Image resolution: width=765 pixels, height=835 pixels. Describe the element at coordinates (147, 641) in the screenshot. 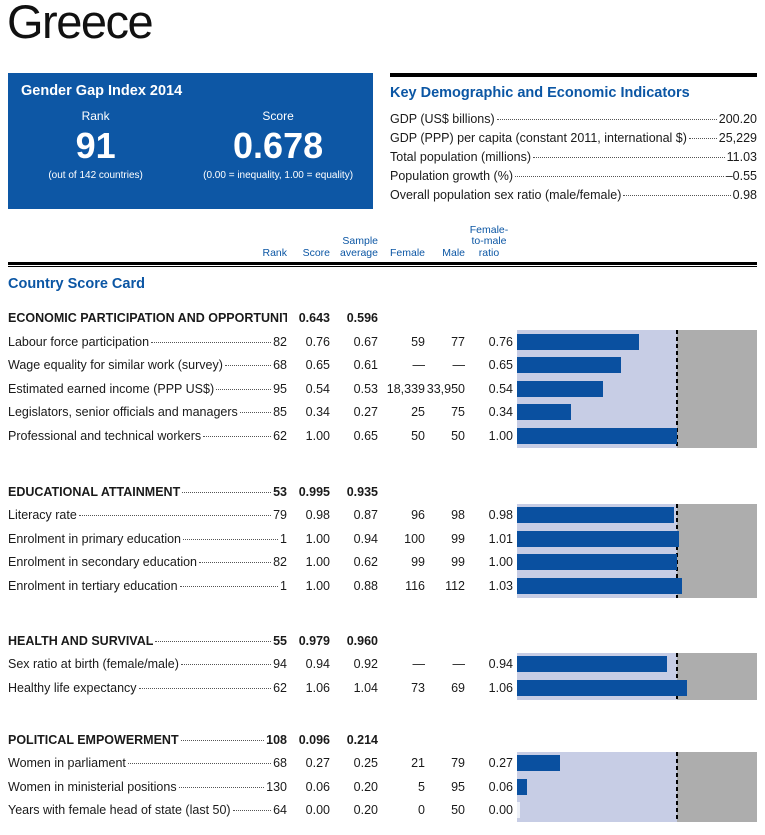

I see `section-label-cell: HEALTH AND SURVIVAL 55` at that location.